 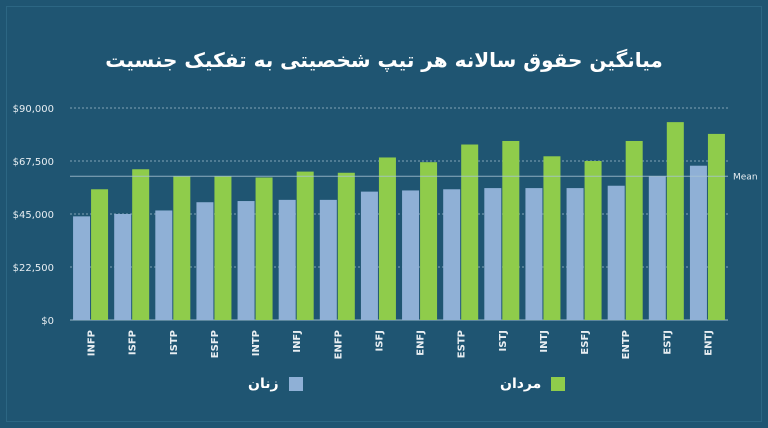 I want to click on legend-swatch-men, so click(x=558, y=384).